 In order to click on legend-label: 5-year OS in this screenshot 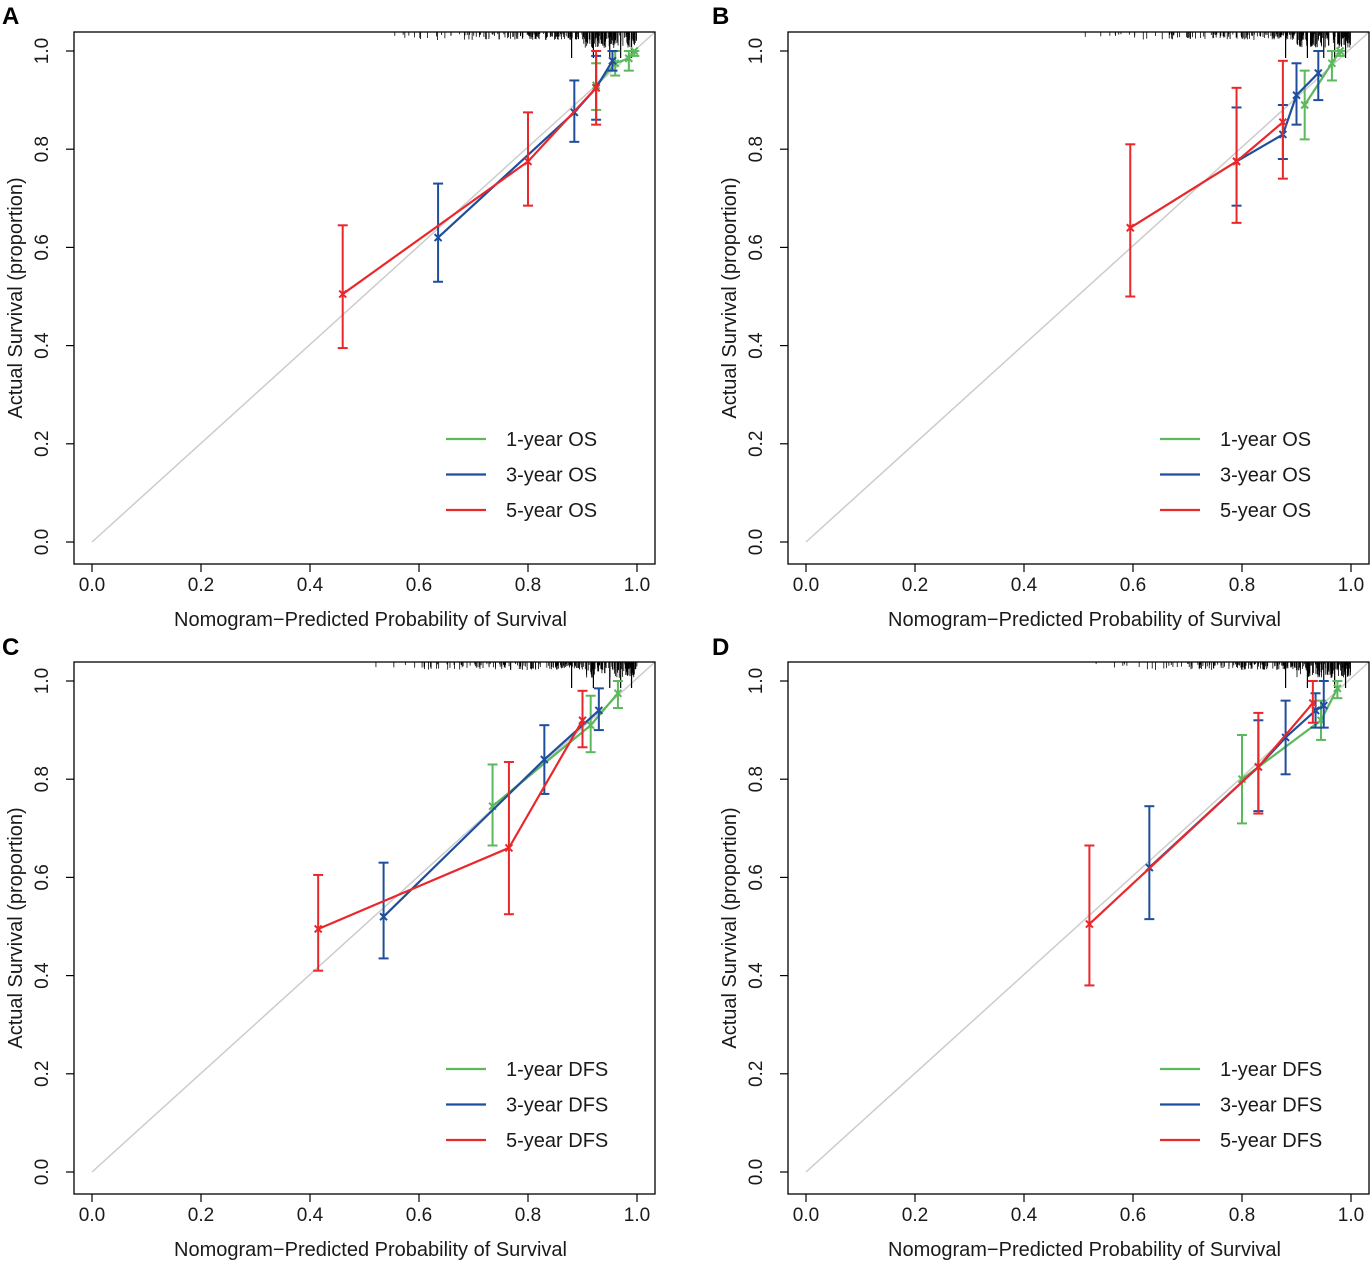, I will do `click(551, 511)`.